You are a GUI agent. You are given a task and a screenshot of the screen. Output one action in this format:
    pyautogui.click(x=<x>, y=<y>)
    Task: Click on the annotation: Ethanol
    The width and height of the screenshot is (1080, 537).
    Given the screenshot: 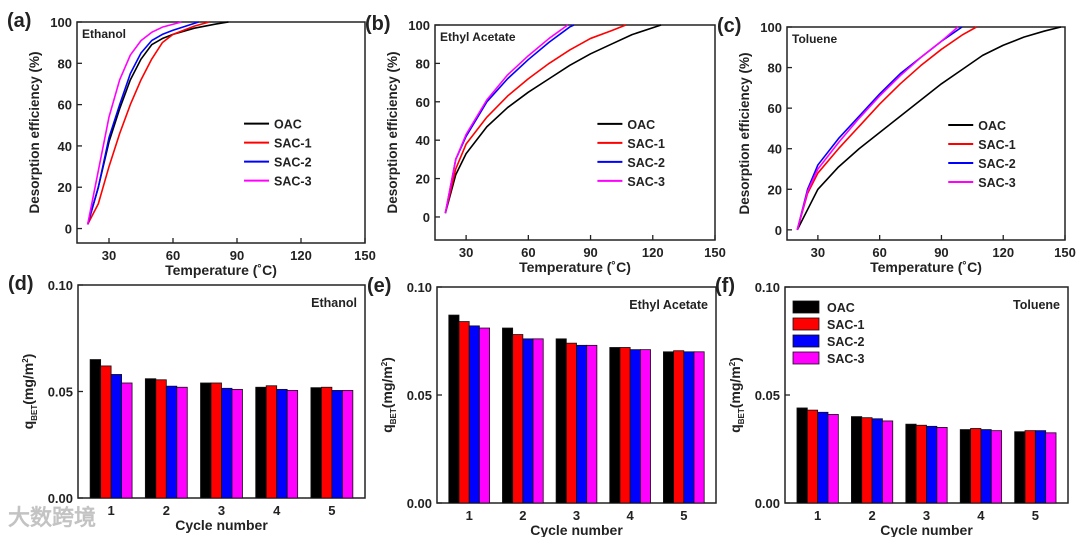 What is the action you would take?
    pyautogui.click(x=104, y=34)
    